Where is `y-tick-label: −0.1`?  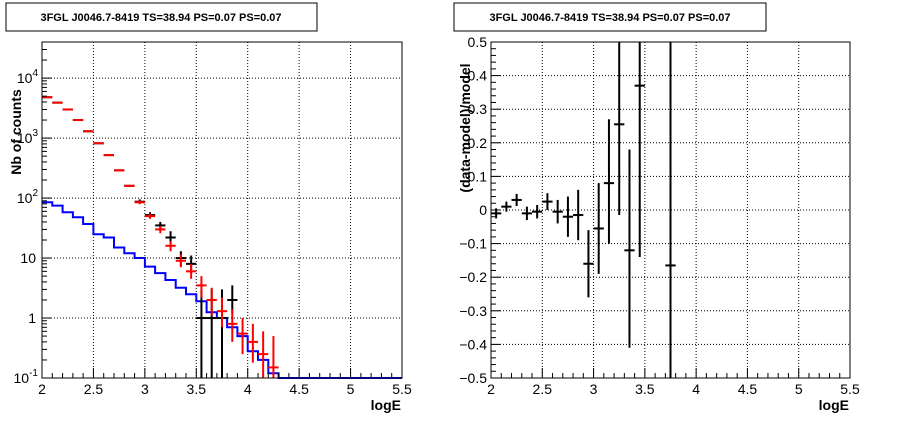 y-tick-label: −0.1 is located at coordinates (473, 244).